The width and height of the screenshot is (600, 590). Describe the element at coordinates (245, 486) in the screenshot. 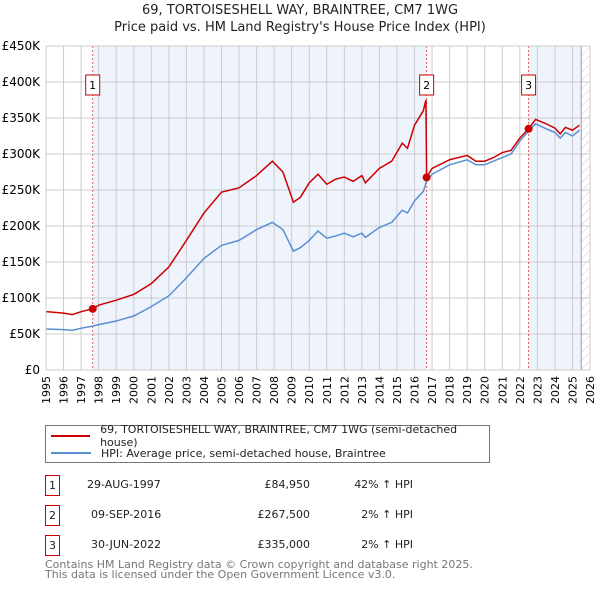

I see `sale-row: 1 29-AUG-1997 £84,950 42% ↑ HPI` at that location.